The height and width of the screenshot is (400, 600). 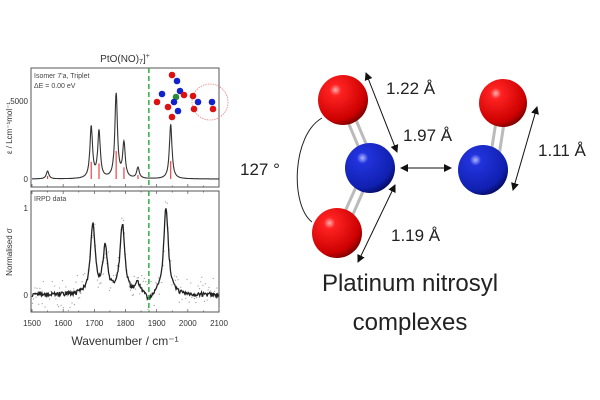 What do you see at coordinates (562, 150) in the screenshot?
I see `bond-length-free-no: 1.11 Å` at bounding box center [562, 150].